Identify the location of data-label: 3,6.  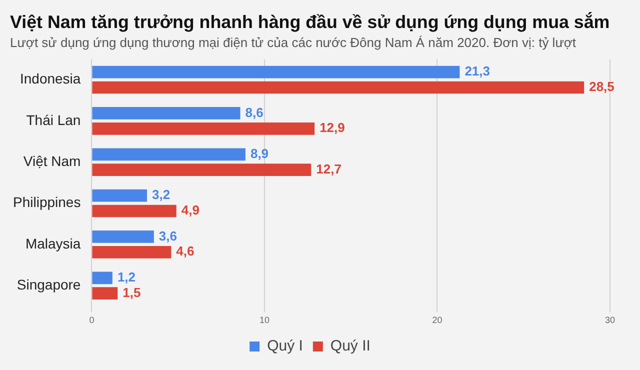
(167, 236).